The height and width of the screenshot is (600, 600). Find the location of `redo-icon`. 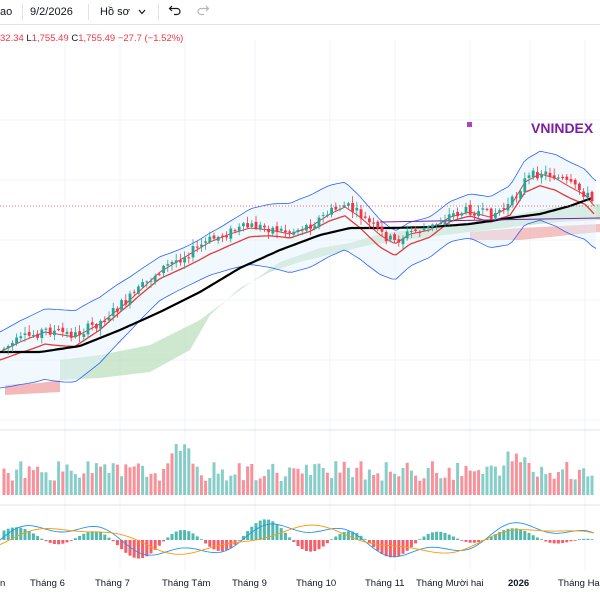

redo-icon is located at coordinates (203, 10).